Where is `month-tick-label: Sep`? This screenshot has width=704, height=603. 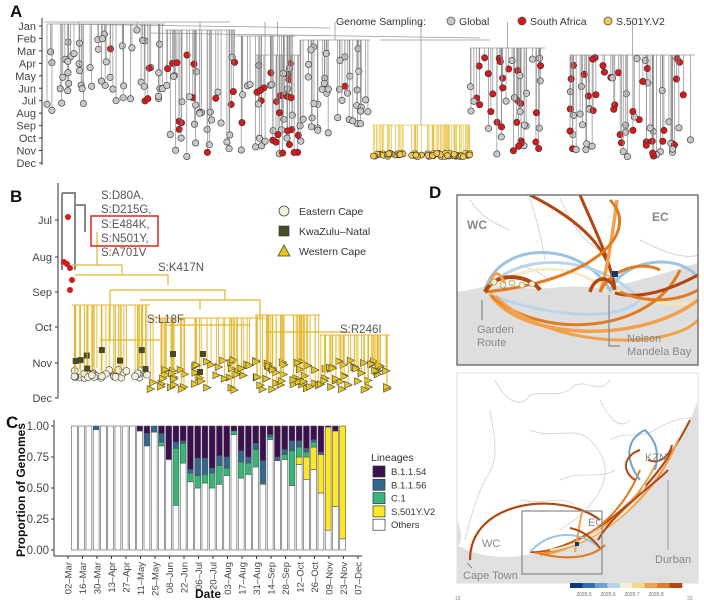
month-tick-label: Sep is located at coordinates (42, 293).